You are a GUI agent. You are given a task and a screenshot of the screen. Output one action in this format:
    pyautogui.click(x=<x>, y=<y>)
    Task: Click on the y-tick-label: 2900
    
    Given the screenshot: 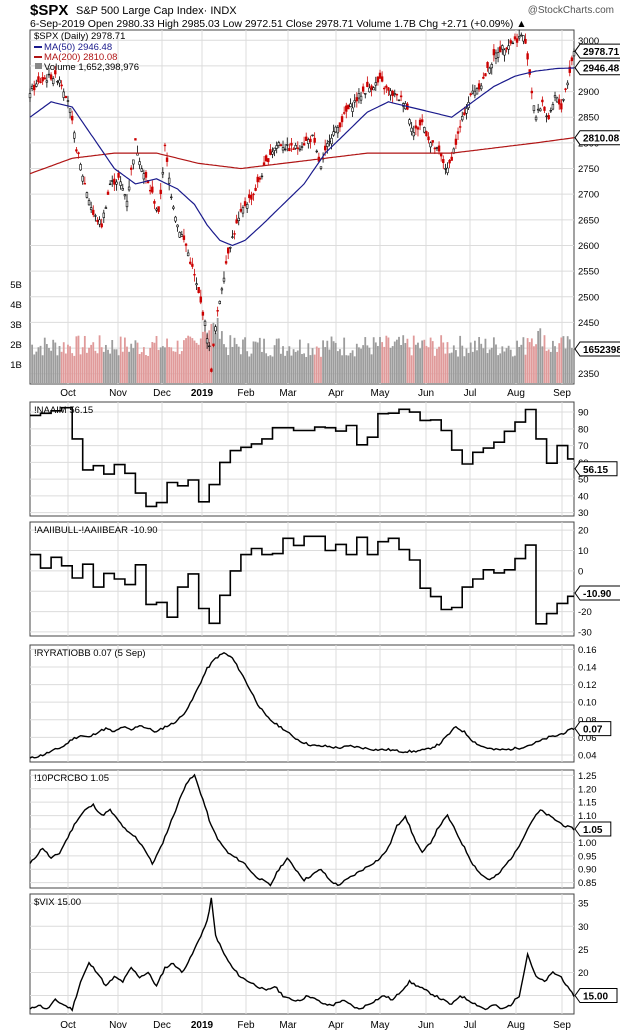 What is the action you would take?
    pyautogui.click(x=588, y=92)
    